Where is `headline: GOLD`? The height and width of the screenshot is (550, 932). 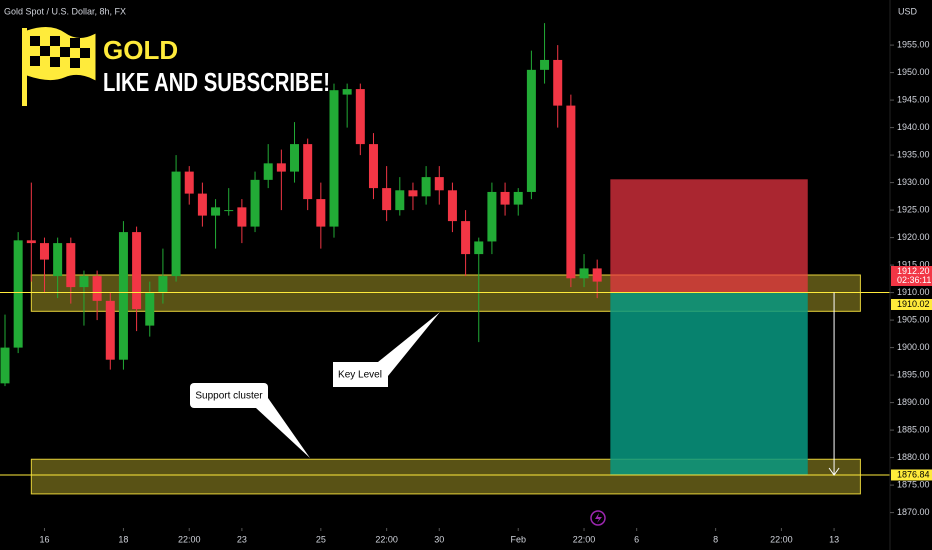
headline: GOLD is located at coordinates (140, 50).